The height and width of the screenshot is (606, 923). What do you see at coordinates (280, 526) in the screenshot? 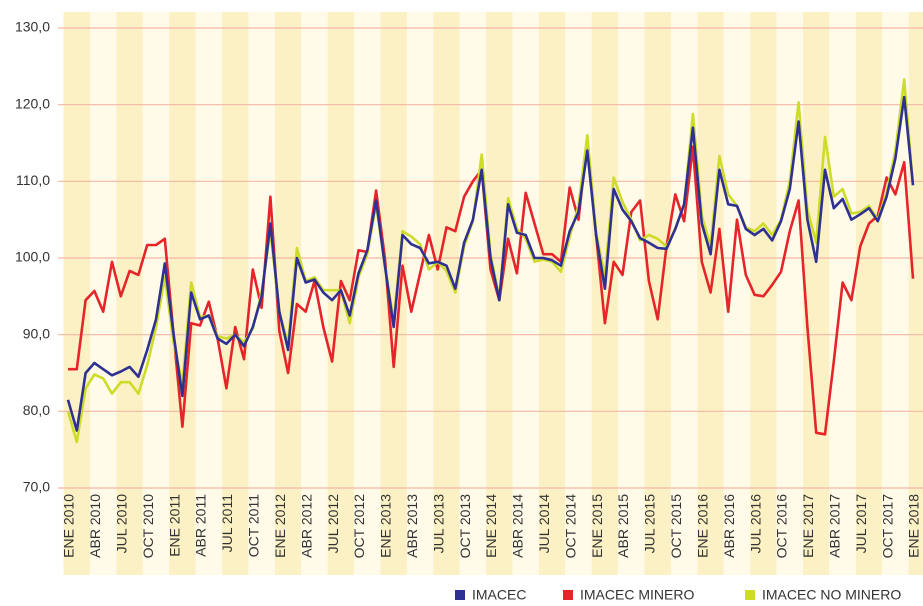
I see `x-tick-label: ENE 2012` at bounding box center [280, 526].